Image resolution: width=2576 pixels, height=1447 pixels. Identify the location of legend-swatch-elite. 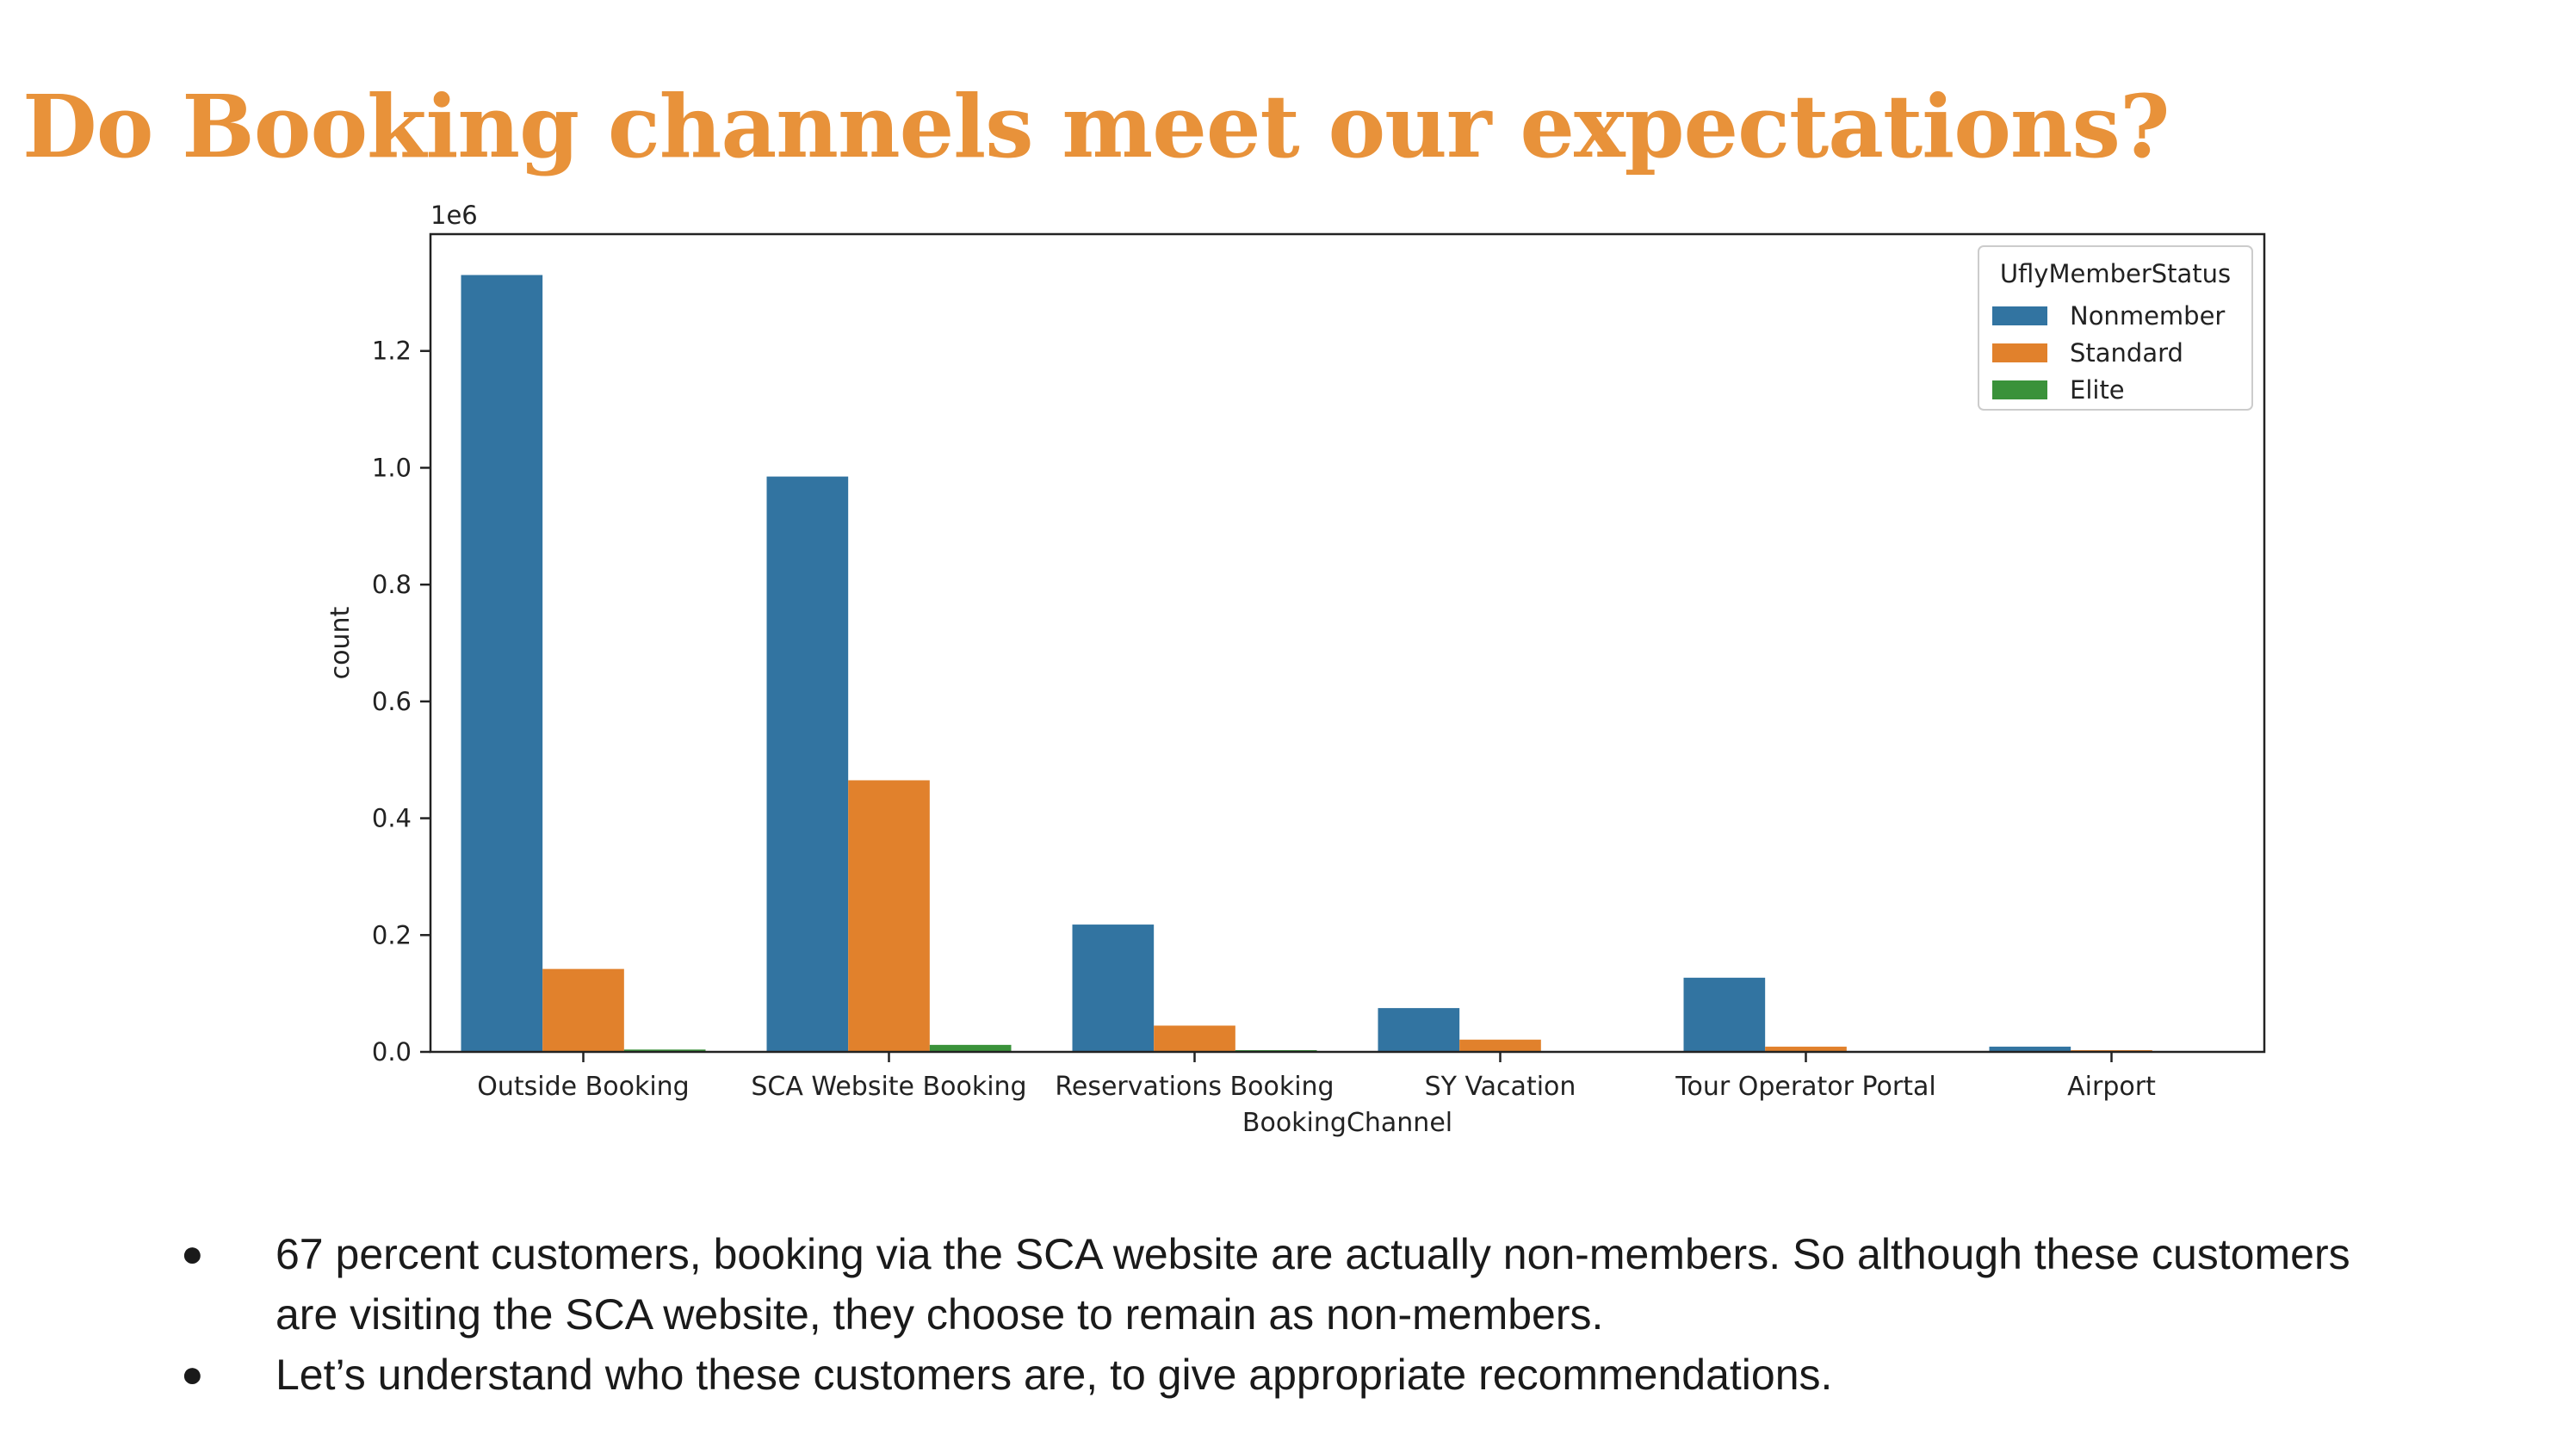
(2020, 389).